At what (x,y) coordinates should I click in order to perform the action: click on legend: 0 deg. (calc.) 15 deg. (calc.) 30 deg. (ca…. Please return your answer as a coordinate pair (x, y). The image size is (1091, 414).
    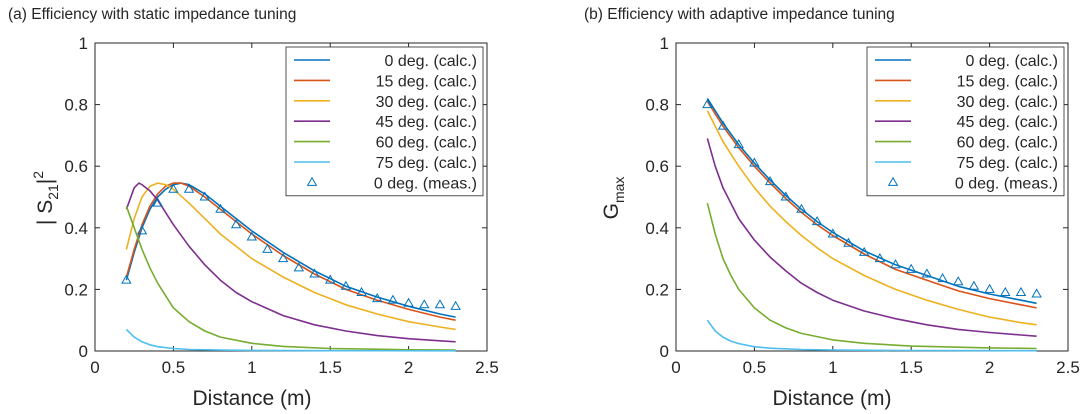
    Looking at the image, I should click on (384, 121).